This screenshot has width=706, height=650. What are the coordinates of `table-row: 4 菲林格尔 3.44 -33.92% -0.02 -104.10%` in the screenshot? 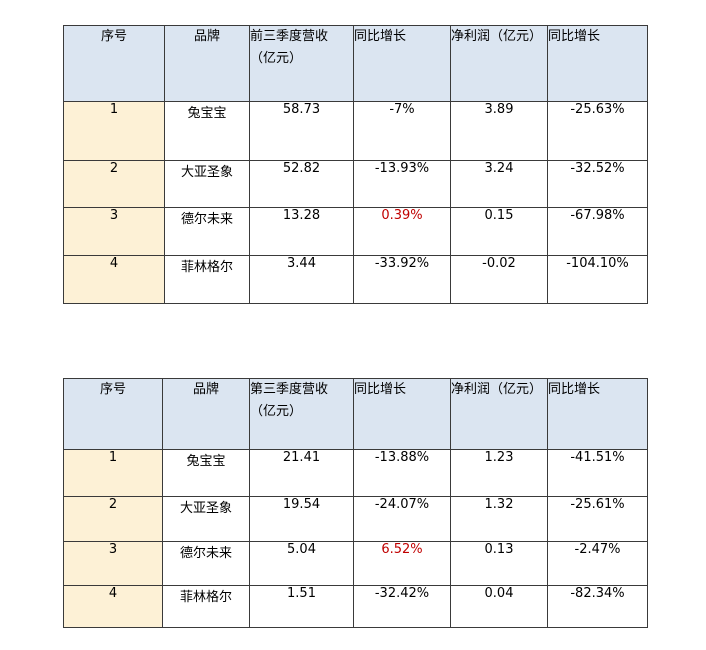 It's located at (355, 279).